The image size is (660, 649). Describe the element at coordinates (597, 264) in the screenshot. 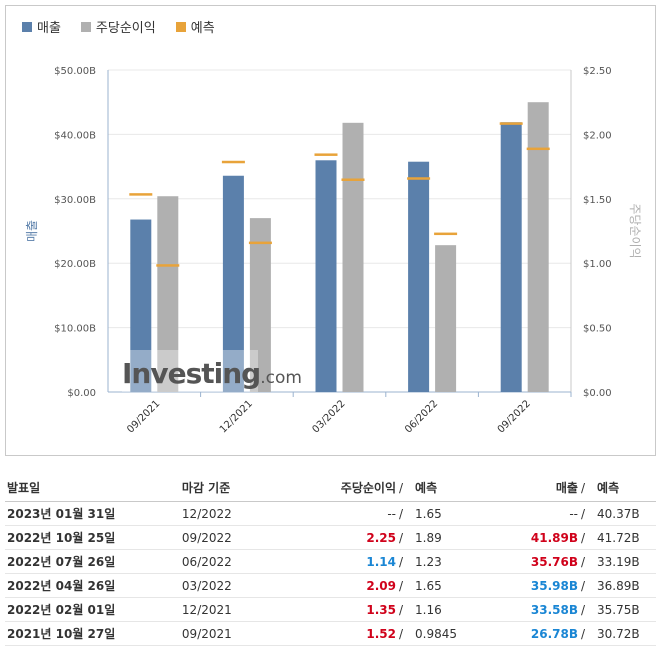

I see `y-tick-label-right: $1.00` at that location.